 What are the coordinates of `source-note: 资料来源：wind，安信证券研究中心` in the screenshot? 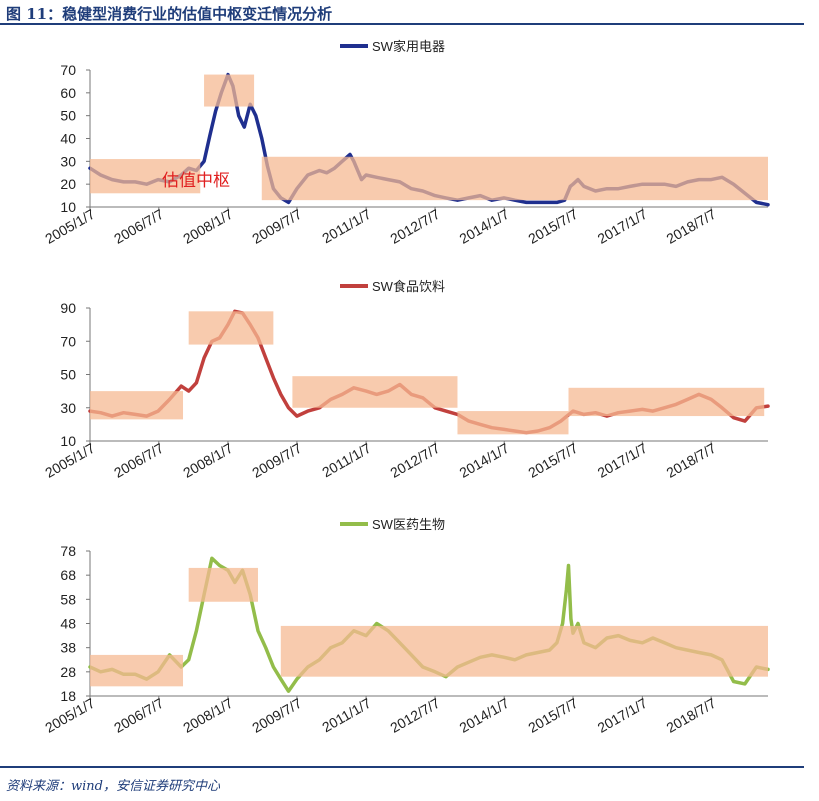 It's located at (113, 786).